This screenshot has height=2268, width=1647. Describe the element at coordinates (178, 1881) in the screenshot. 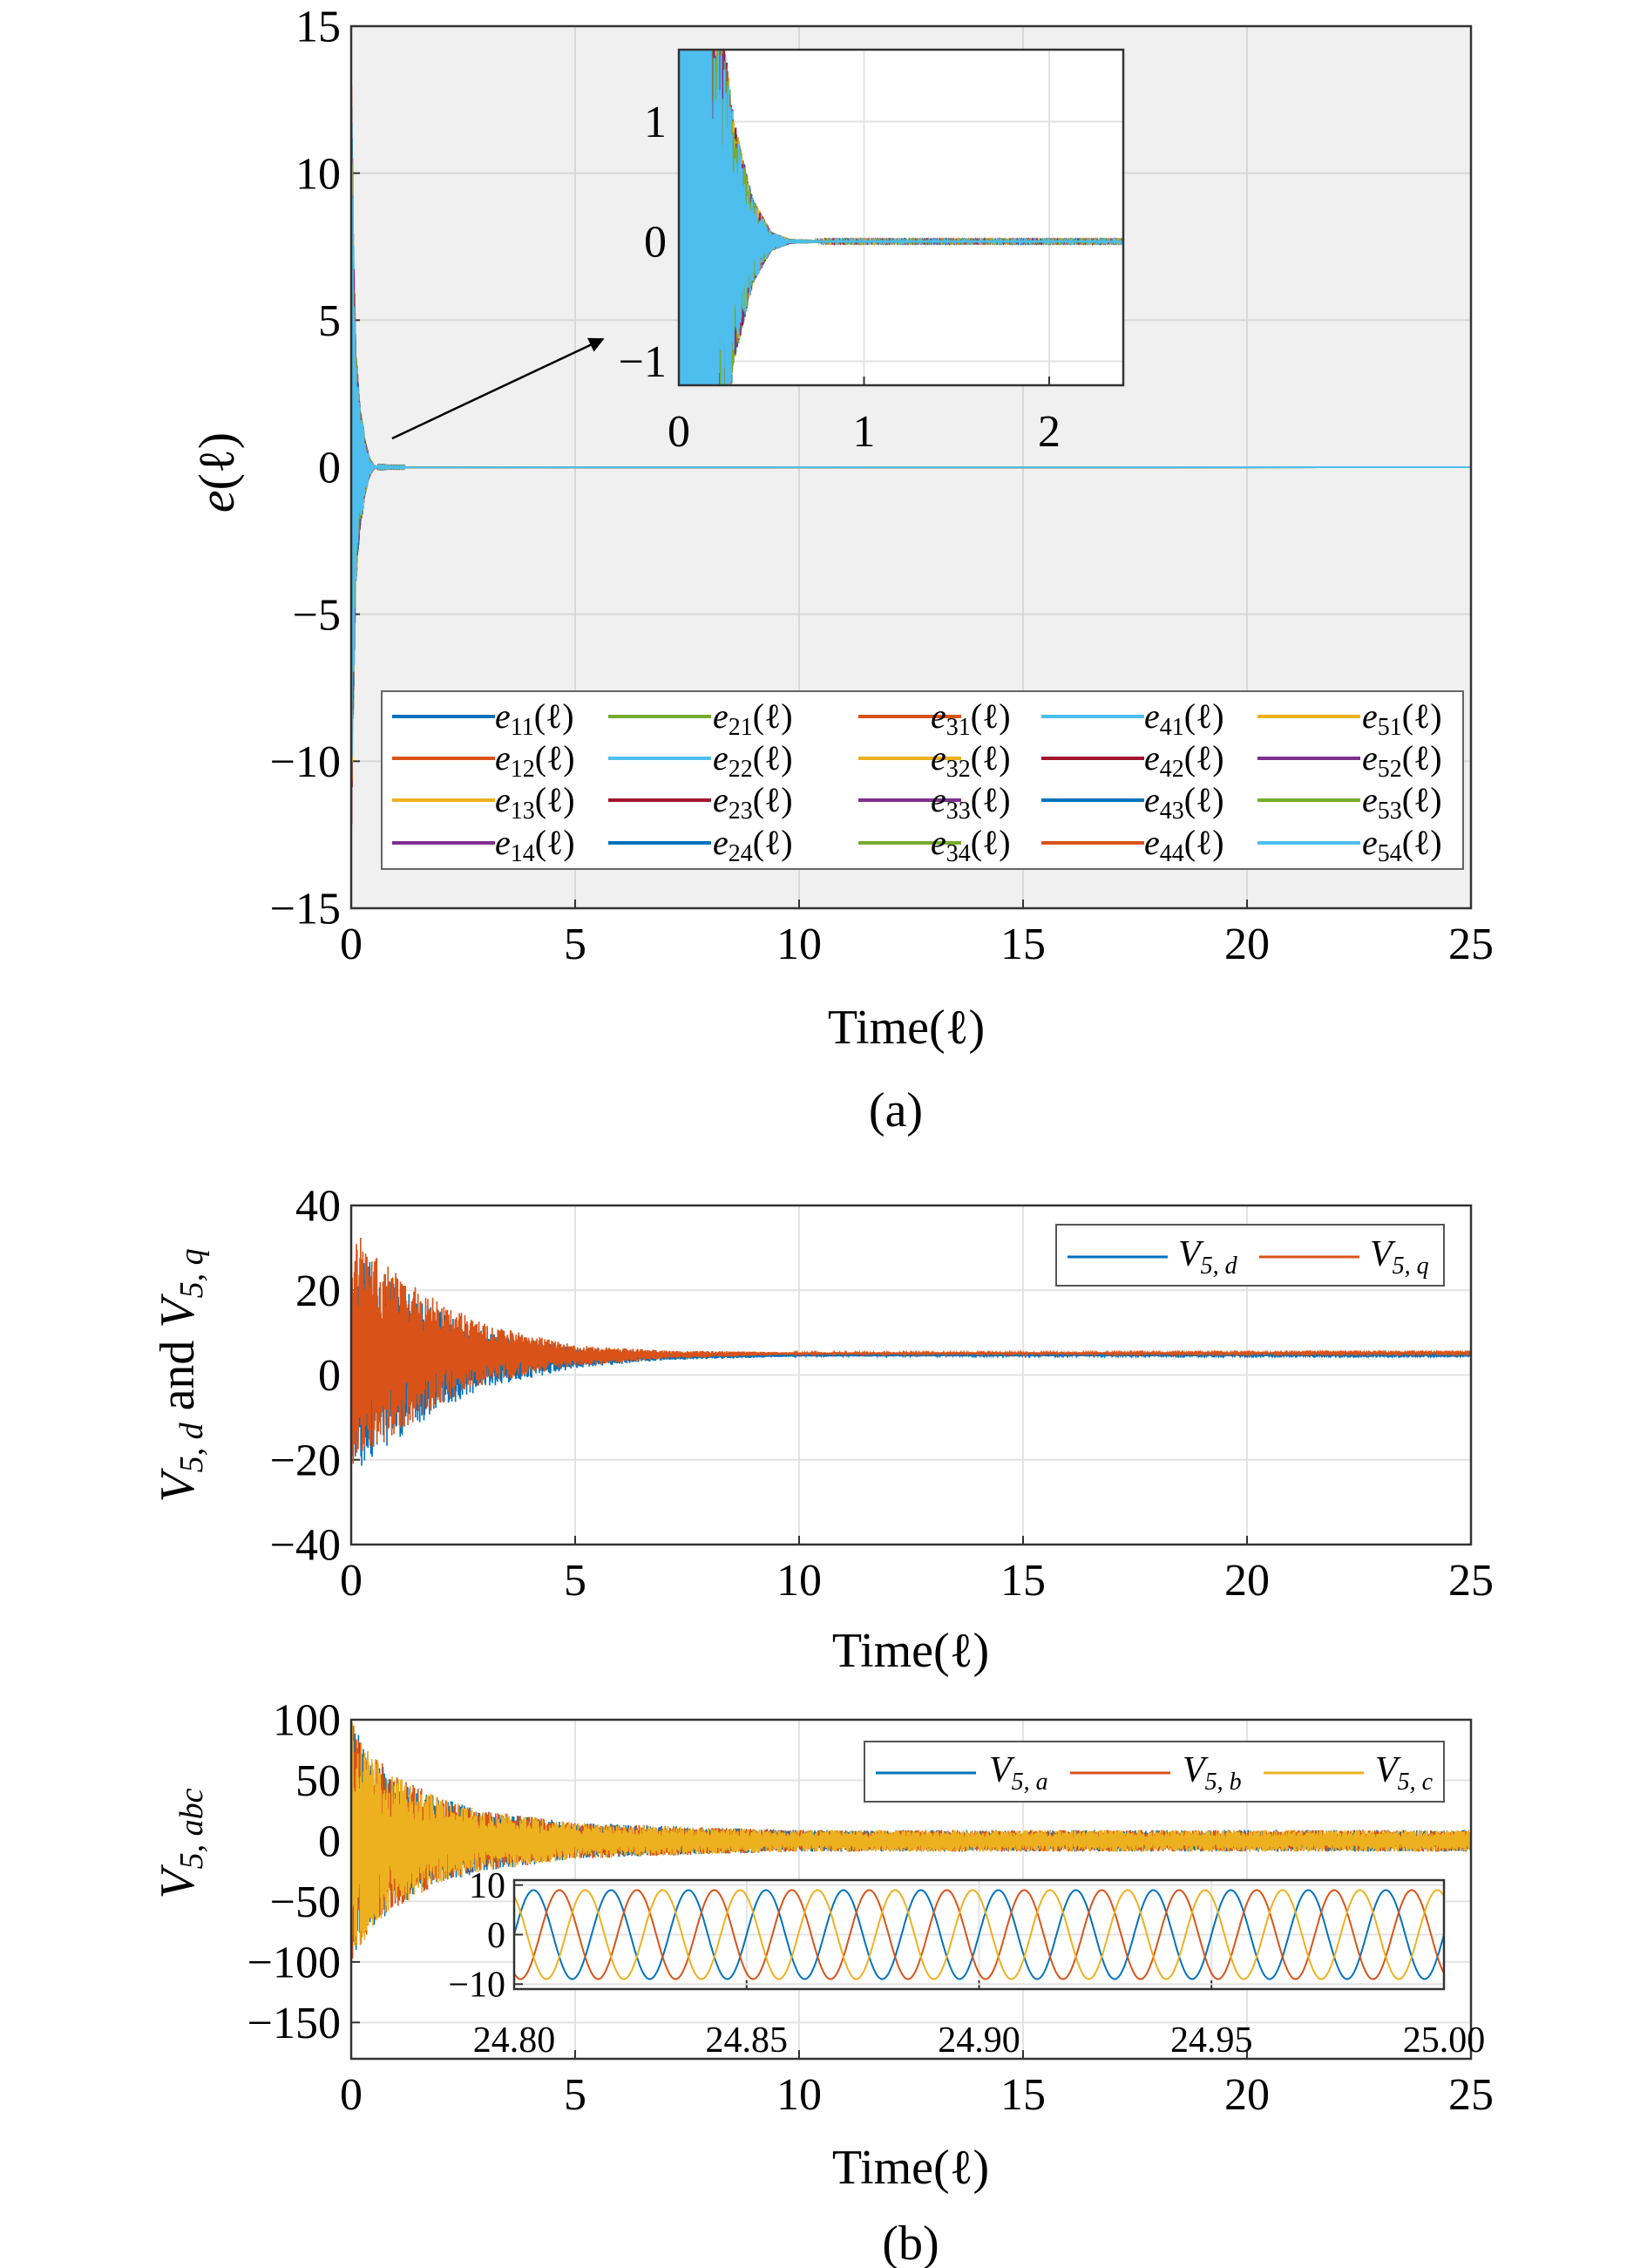

I see `y-axis-label-base: V` at that location.